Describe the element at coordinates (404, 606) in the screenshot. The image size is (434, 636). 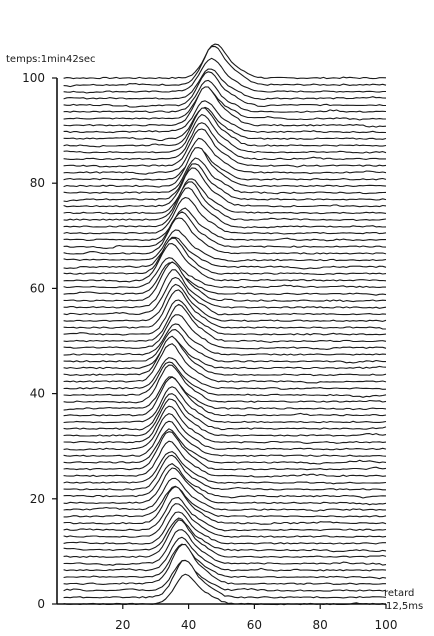
I see `x-axis-label-line-2: 12,5ms` at that location.